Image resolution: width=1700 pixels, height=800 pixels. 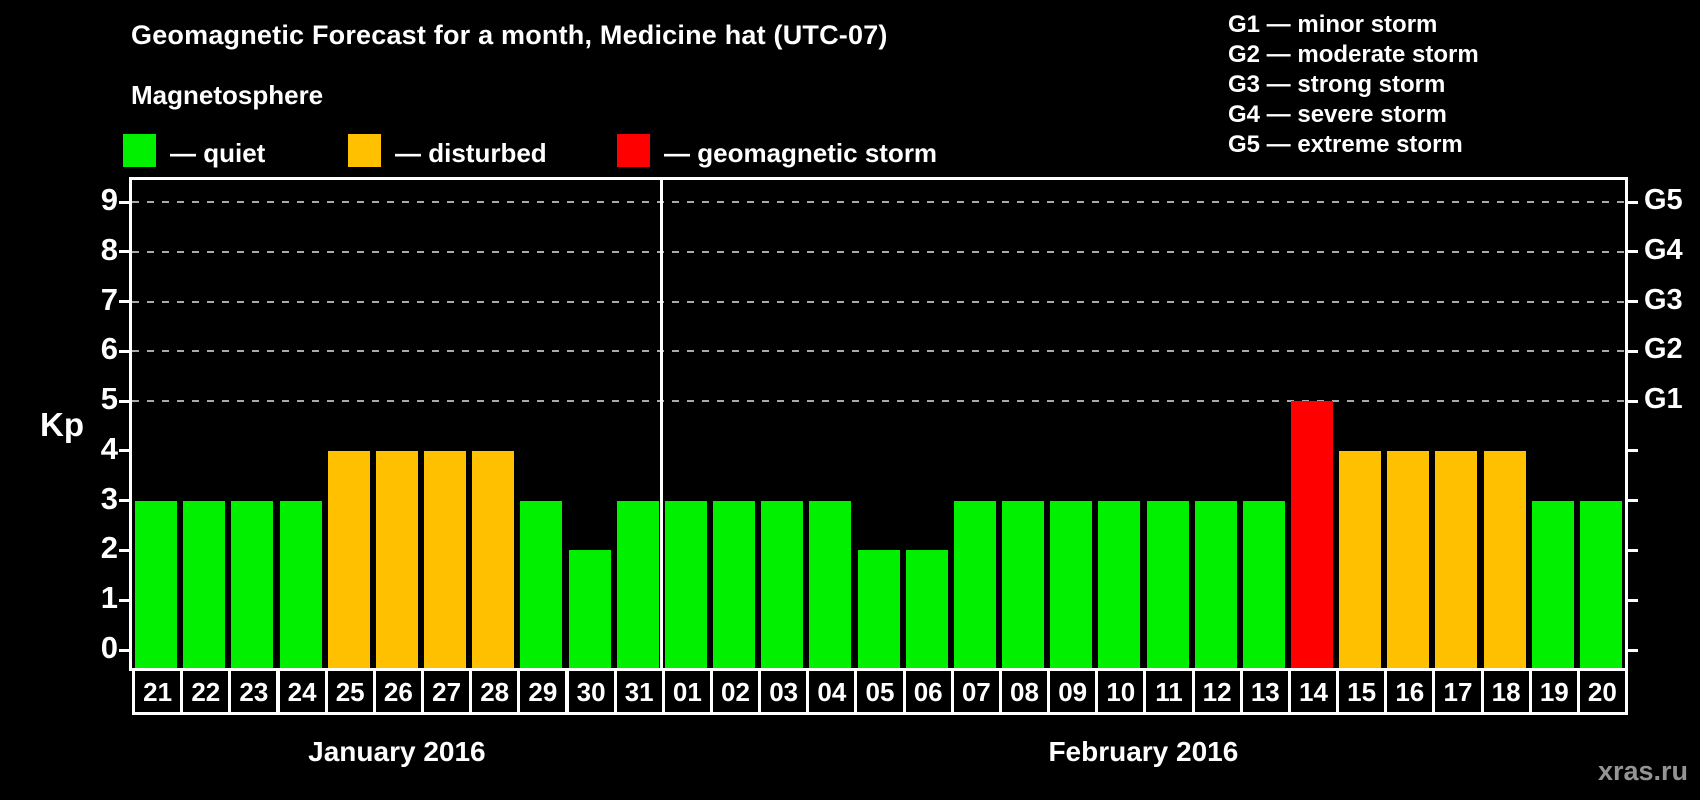 What do you see at coordinates (1602, 691) in the screenshot?
I see `day-label-cell-20: 20` at bounding box center [1602, 691].